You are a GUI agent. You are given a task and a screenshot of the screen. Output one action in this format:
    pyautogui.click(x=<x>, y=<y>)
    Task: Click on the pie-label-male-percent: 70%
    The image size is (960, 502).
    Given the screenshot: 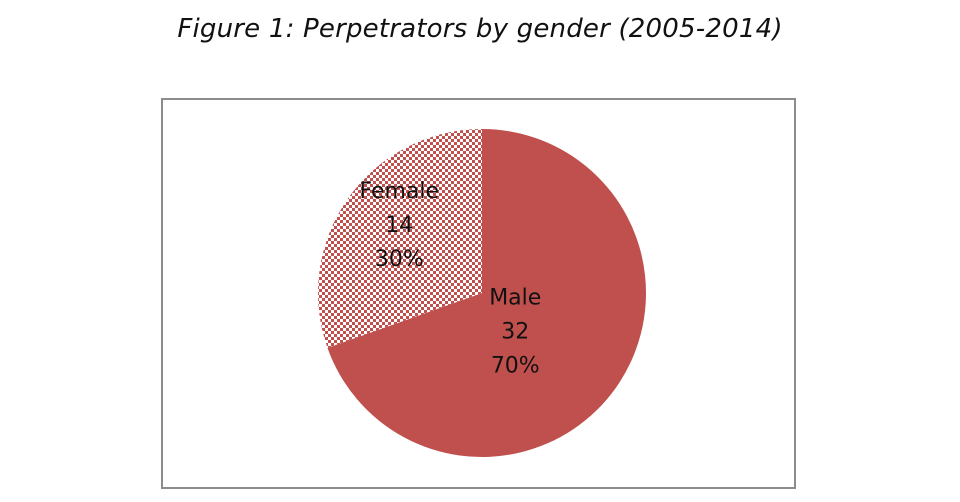 What is the action you would take?
    pyautogui.click(x=515, y=366)
    